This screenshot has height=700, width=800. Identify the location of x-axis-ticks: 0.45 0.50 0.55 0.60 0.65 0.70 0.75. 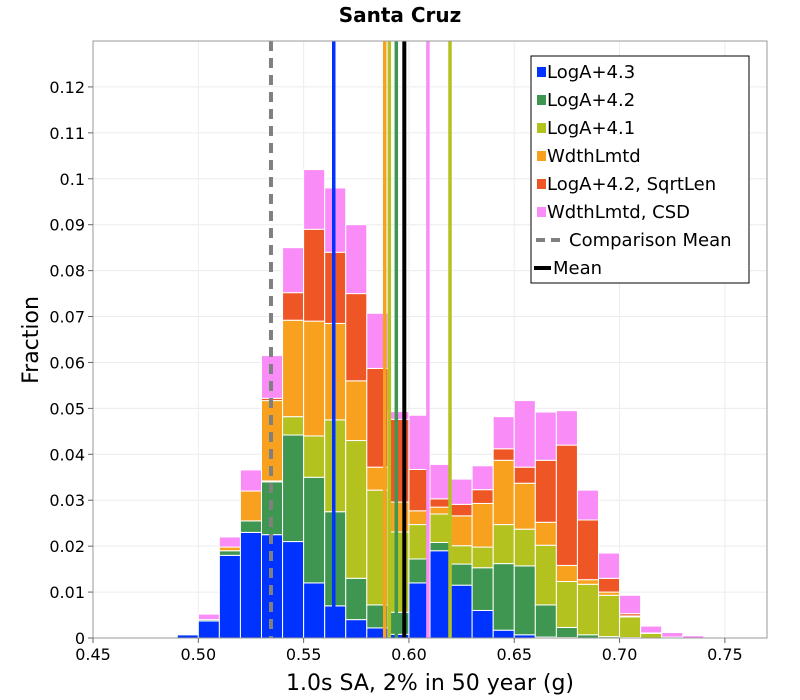
(409, 651).